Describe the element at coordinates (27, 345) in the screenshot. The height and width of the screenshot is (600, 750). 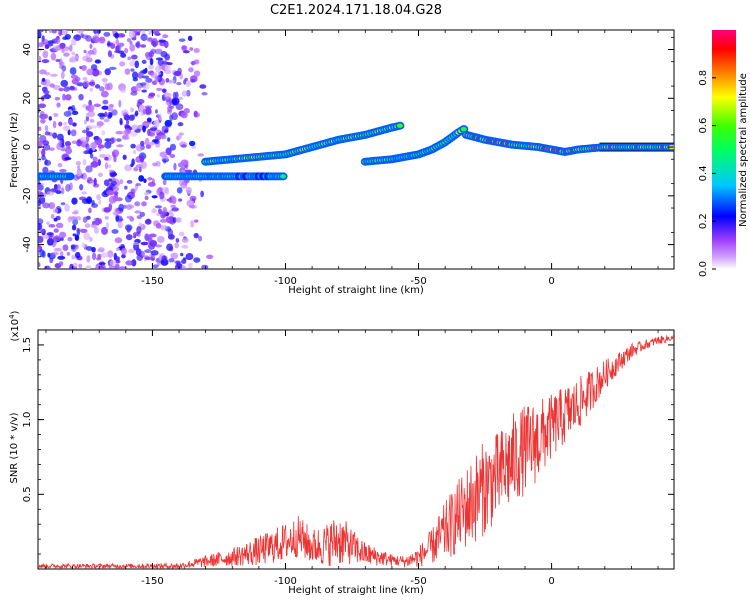
I see `y-tick-label: 1.5` at that location.